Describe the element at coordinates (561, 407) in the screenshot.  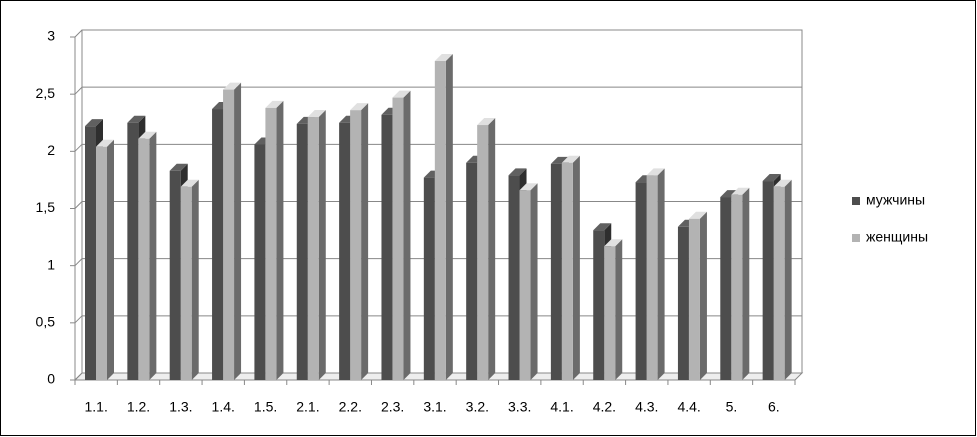
I see `x-tick-label: 4.1.` at that location.